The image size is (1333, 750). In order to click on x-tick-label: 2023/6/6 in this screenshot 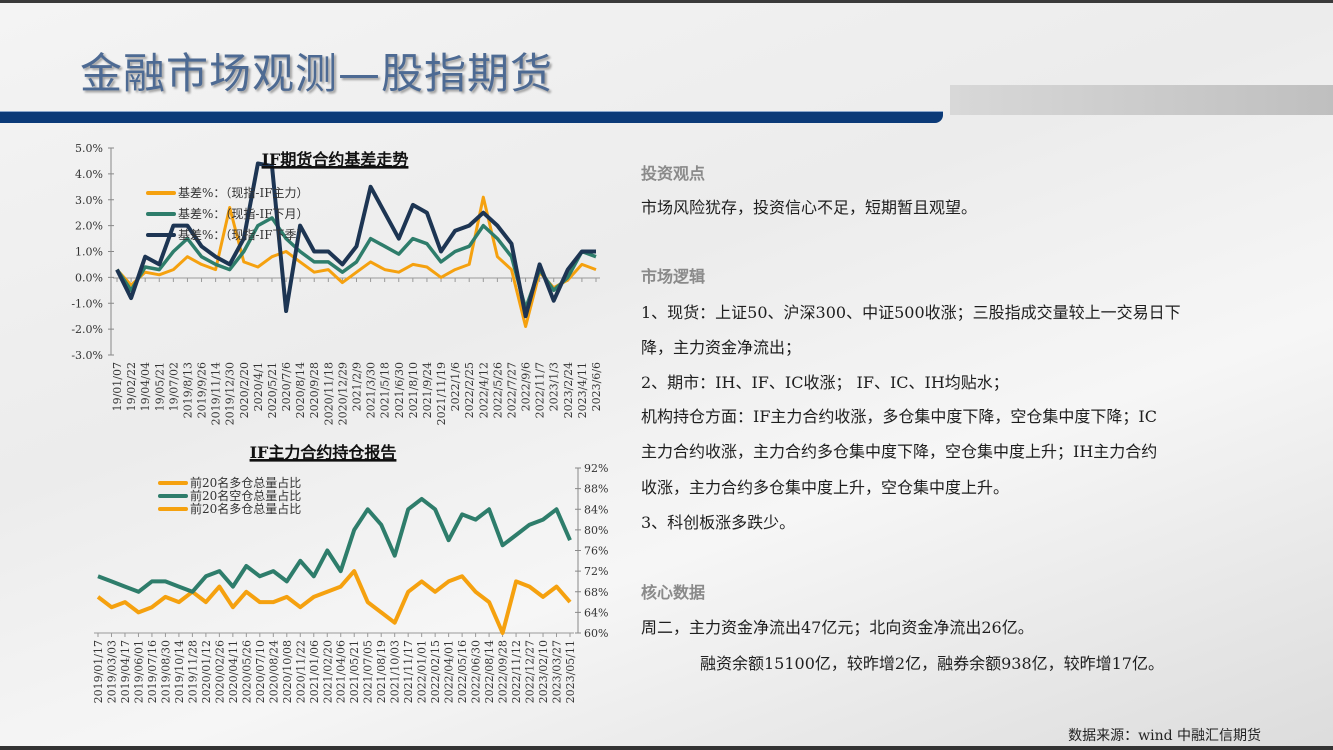, I will do `click(596, 386)`.